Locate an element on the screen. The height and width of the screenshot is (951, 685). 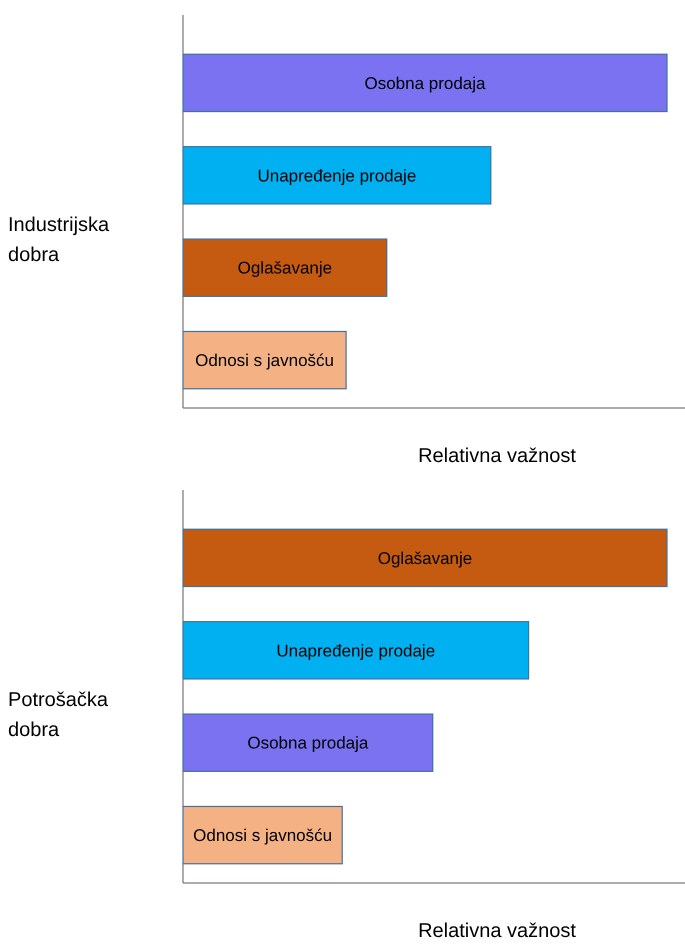
y-axis-title: Potrošačka dobra is located at coordinates (58, 715).